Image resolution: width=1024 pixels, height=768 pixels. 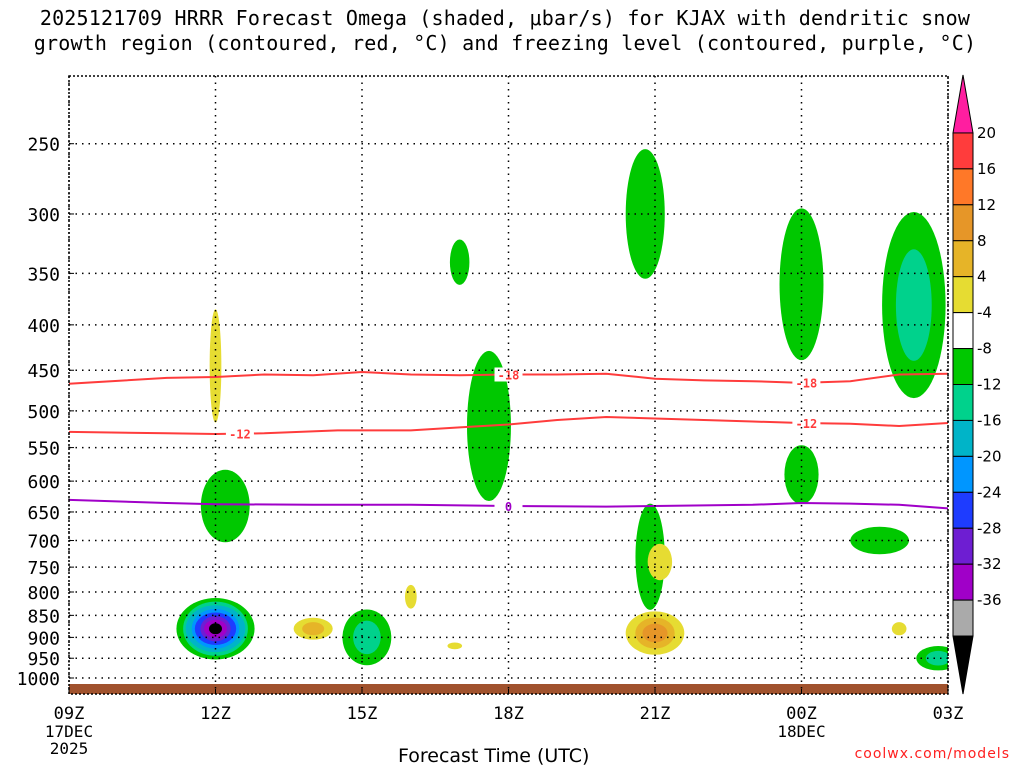 What do you see at coordinates (43, 593) in the screenshot?
I see `y-tick-label-800: 800` at bounding box center [43, 593].